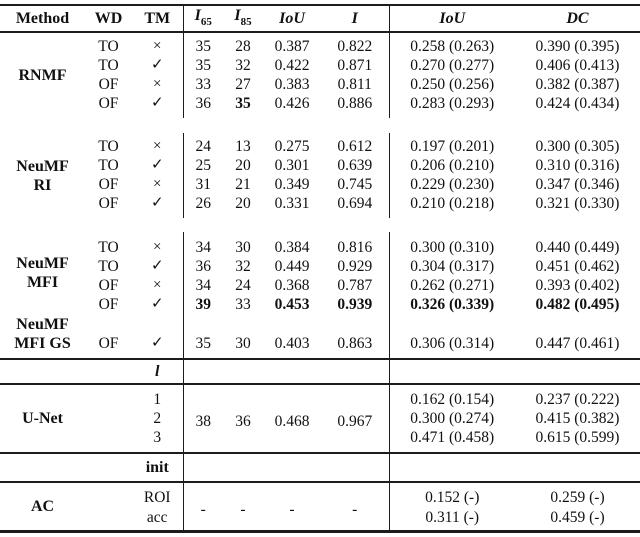 The height and width of the screenshot is (537, 640). What do you see at coordinates (451, 305) in the screenshot?
I see `table-cell: 0.326 (0.339)` at bounding box center [451, 305].